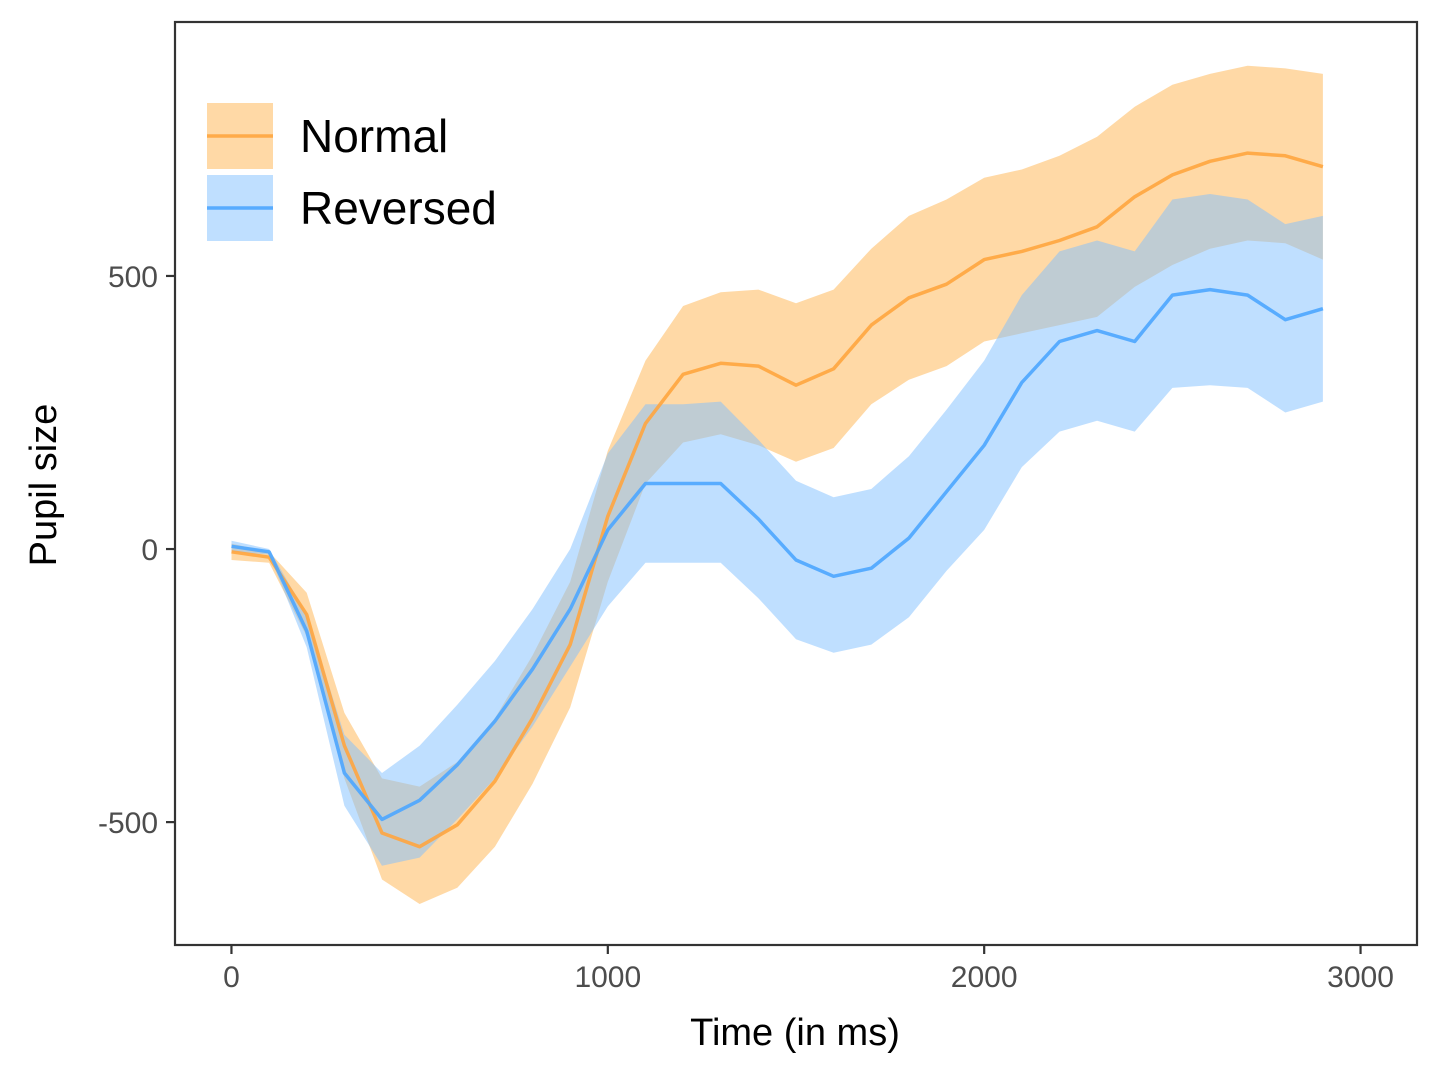 The image size is (1440, 1080). Describe the element at coordinates (1360, 977) in the screenshot. I see `x-tick-label: 3000` at that location.